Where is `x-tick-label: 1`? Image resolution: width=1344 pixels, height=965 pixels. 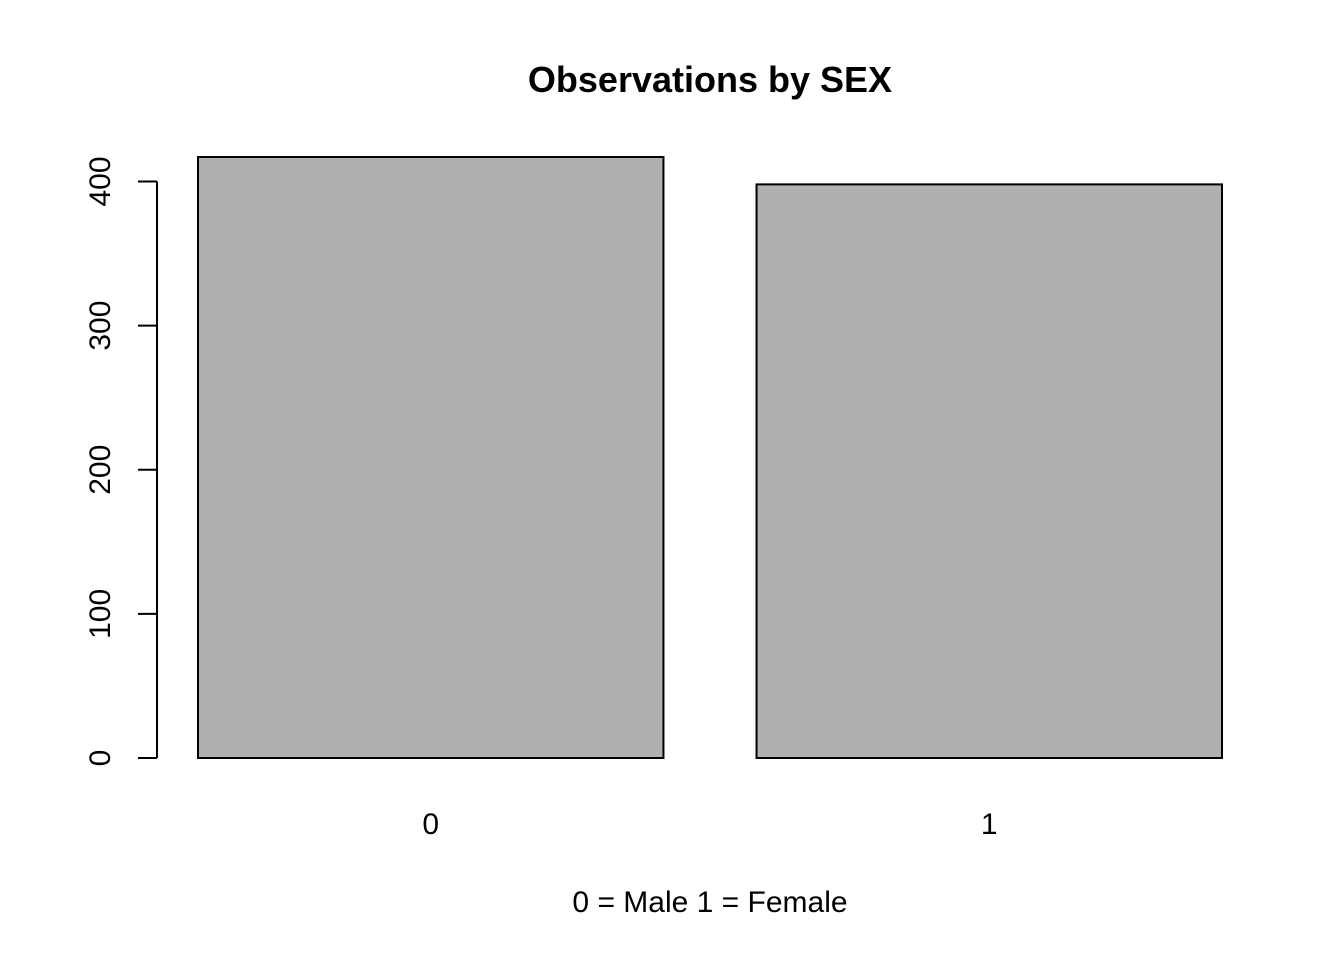 x-tick-label: 1 is located at coordinates (989, 824).